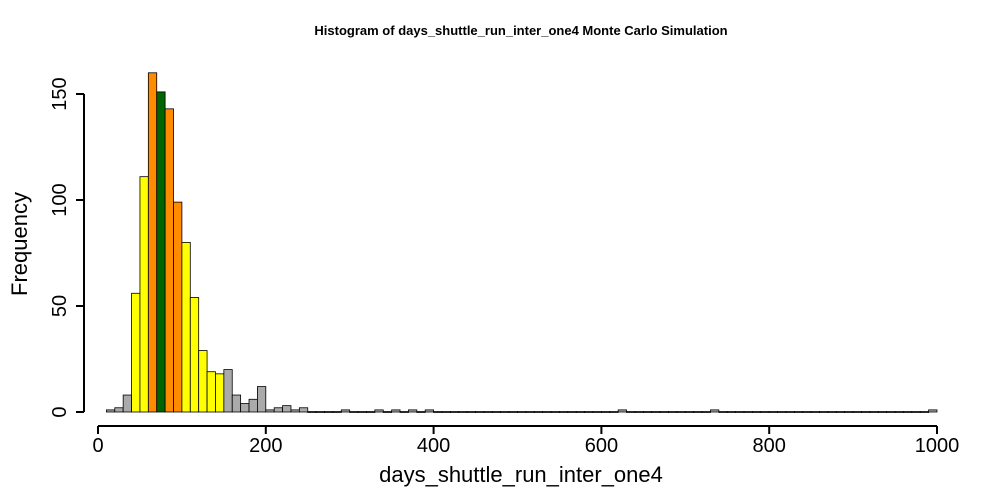  I want to click on y-tick-label: 150, so click(60, 93).